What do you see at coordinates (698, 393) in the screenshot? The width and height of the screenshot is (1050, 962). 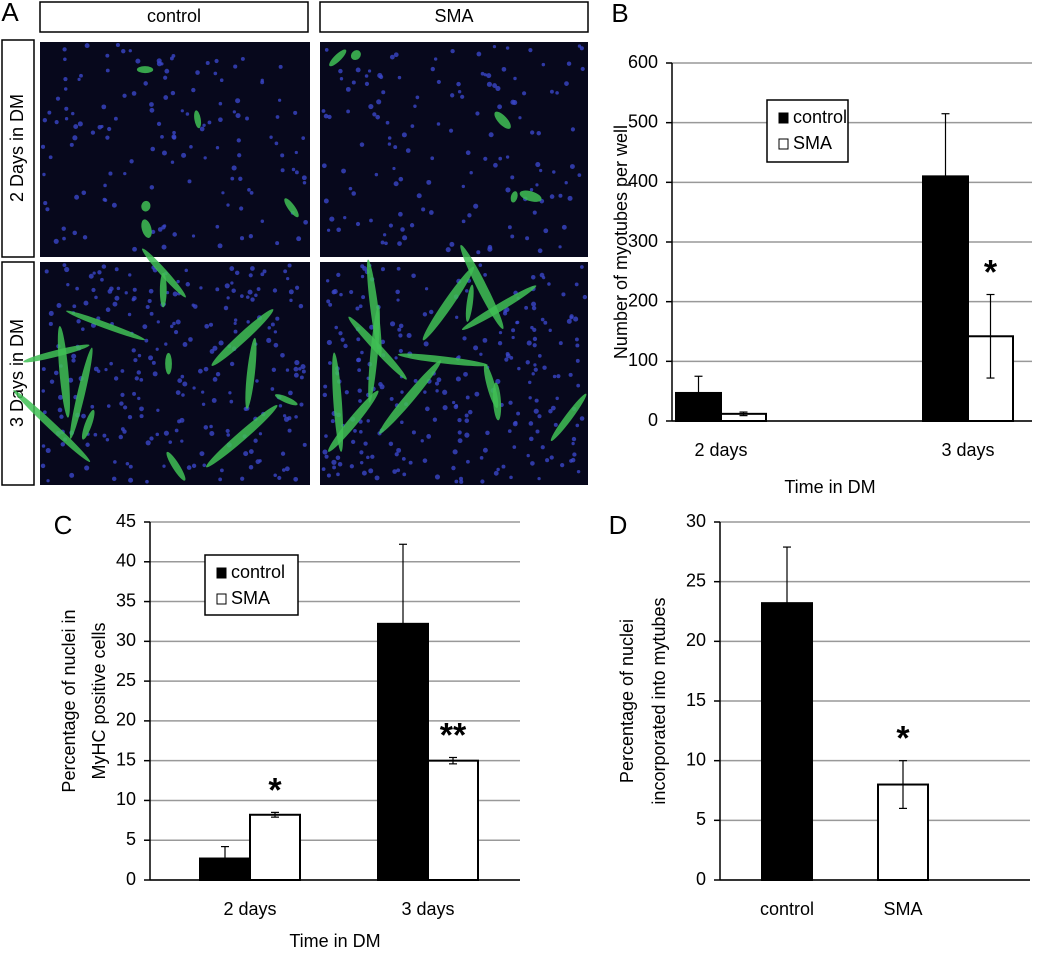 I see `error-bar` at bounding box center [698, 393].